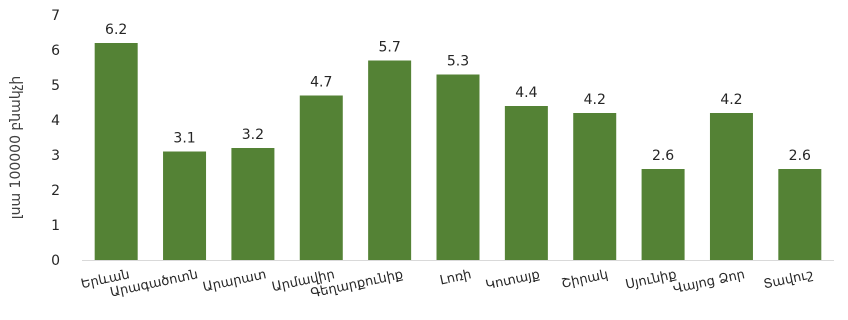  What do you see at coordinates (321, 83) in the screenshot?
I see `bar-value-label: 4.7` at bounding box center [321, 83].